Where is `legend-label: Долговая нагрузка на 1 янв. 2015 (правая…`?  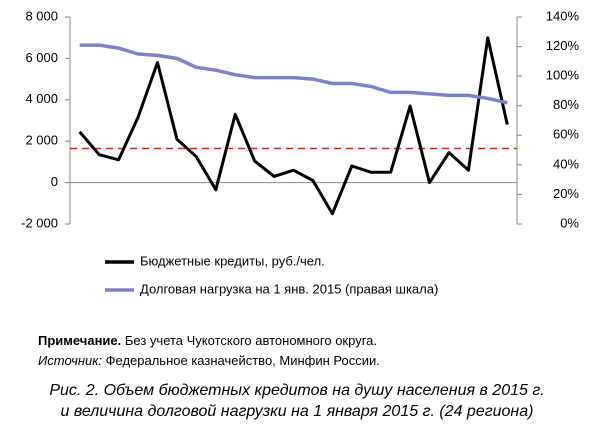 legend-label: Долговая нагрузка на 1 янв. 2015 (правая… is located at coordinates (289, 288).